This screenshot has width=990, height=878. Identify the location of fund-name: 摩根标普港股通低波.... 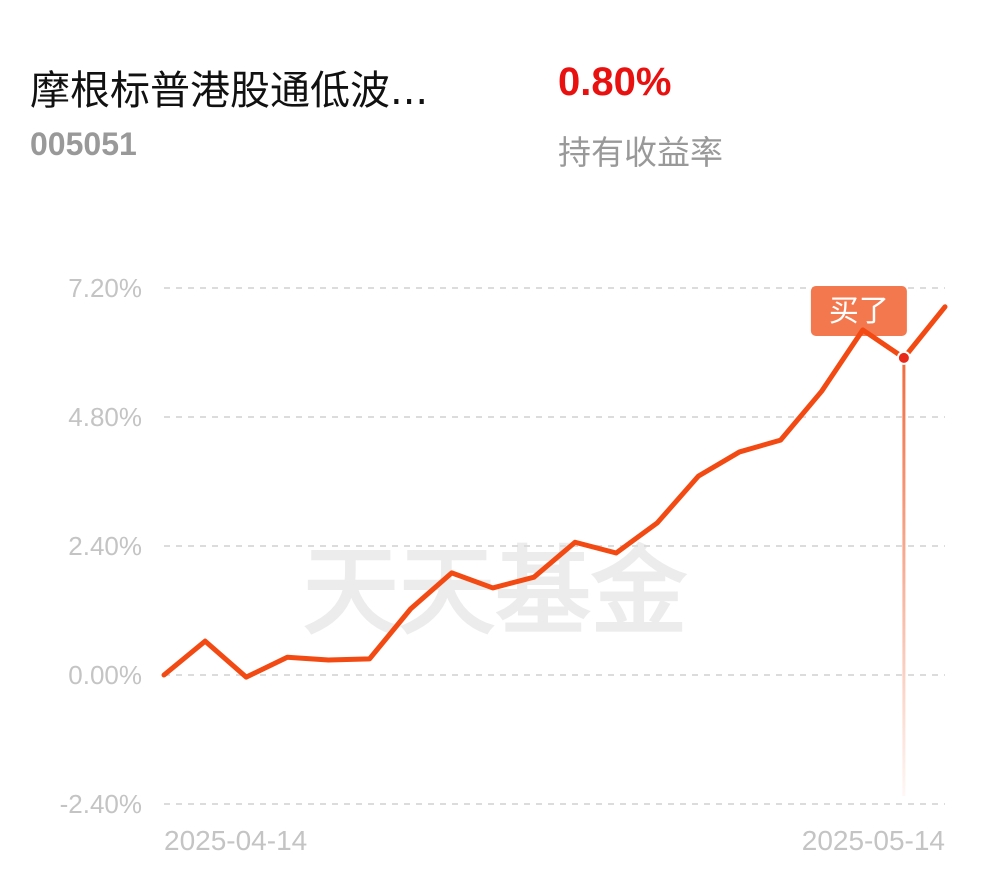
(229, 91).